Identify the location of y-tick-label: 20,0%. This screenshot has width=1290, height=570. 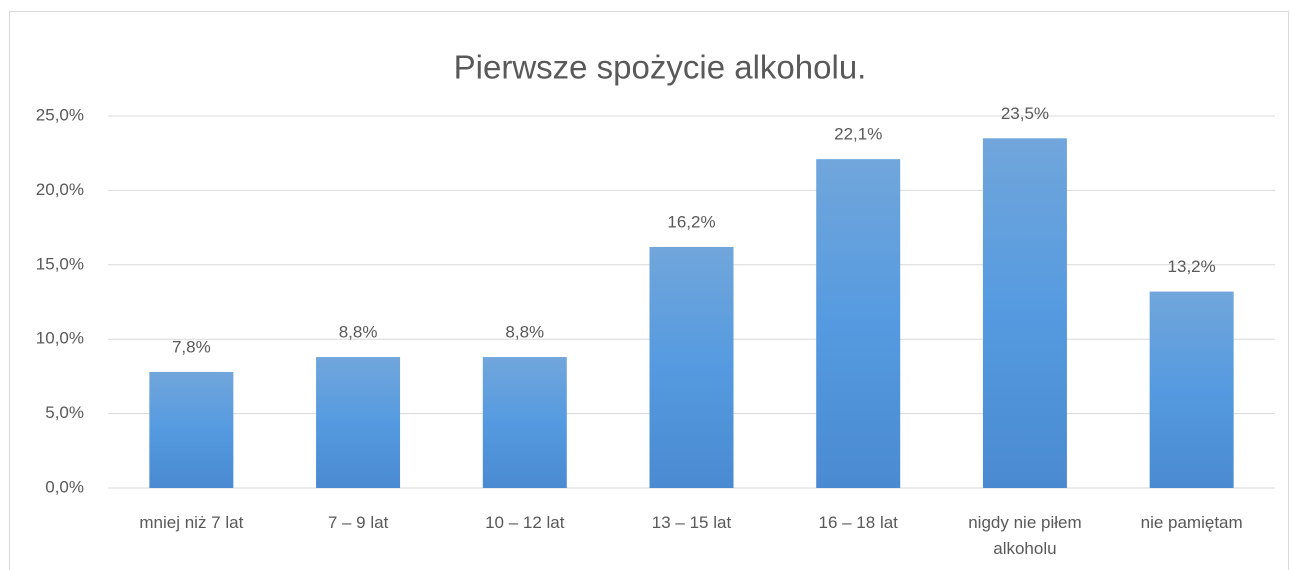
(60, 189).